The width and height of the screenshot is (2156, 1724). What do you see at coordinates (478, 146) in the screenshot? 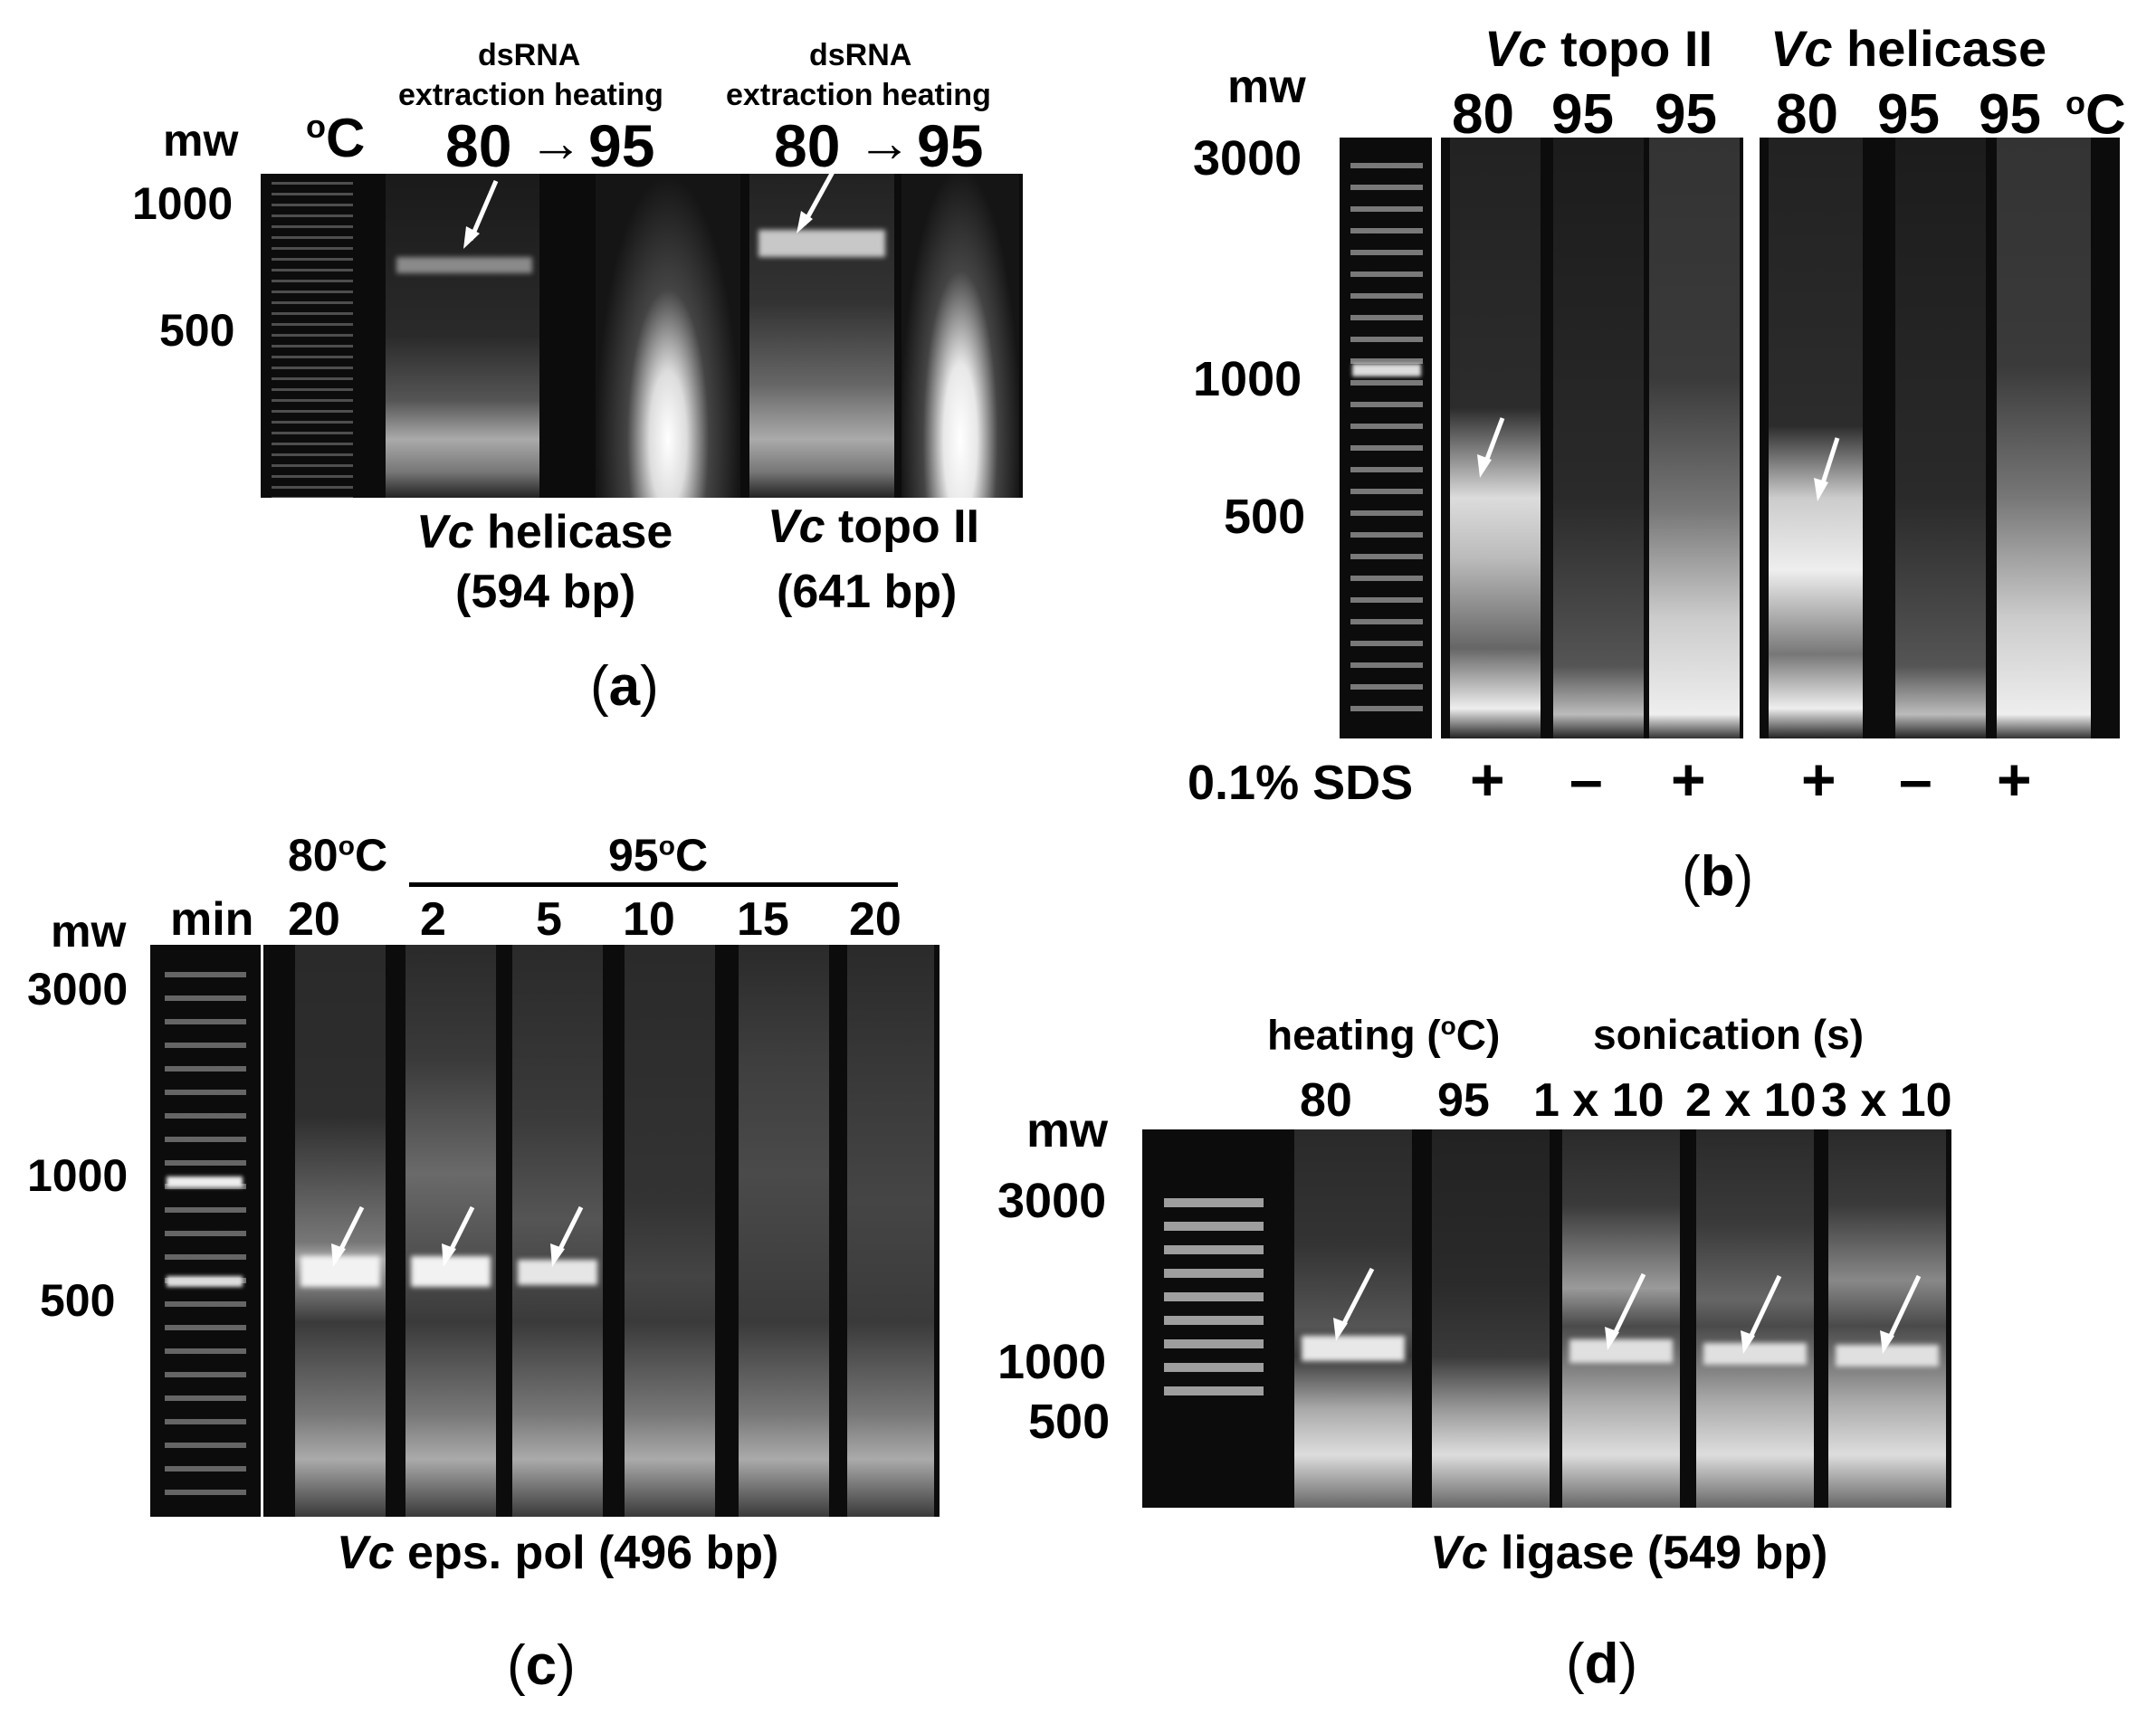
I see `panel-a-temp-from-1: 80` at bounding box center [478, 146].